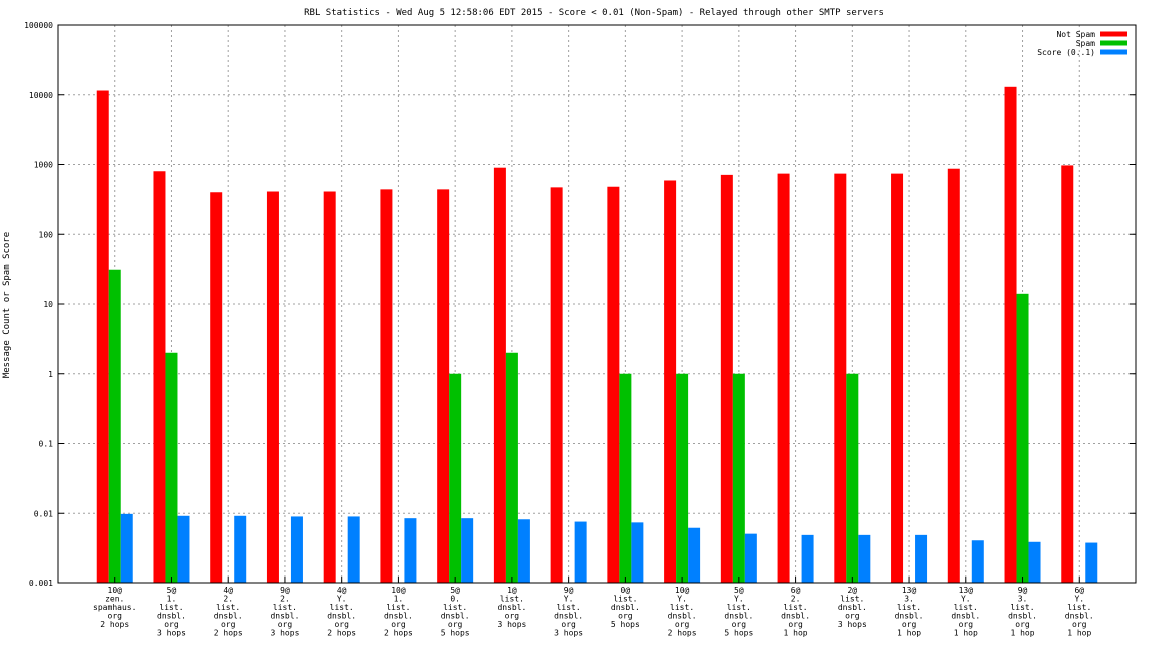 This screenshot has width=1152, height=648. What do you see at coordinates (43, 513) in the screenshot?
I see `y-tick-label: 0.01` at bounding box center [43, 513].